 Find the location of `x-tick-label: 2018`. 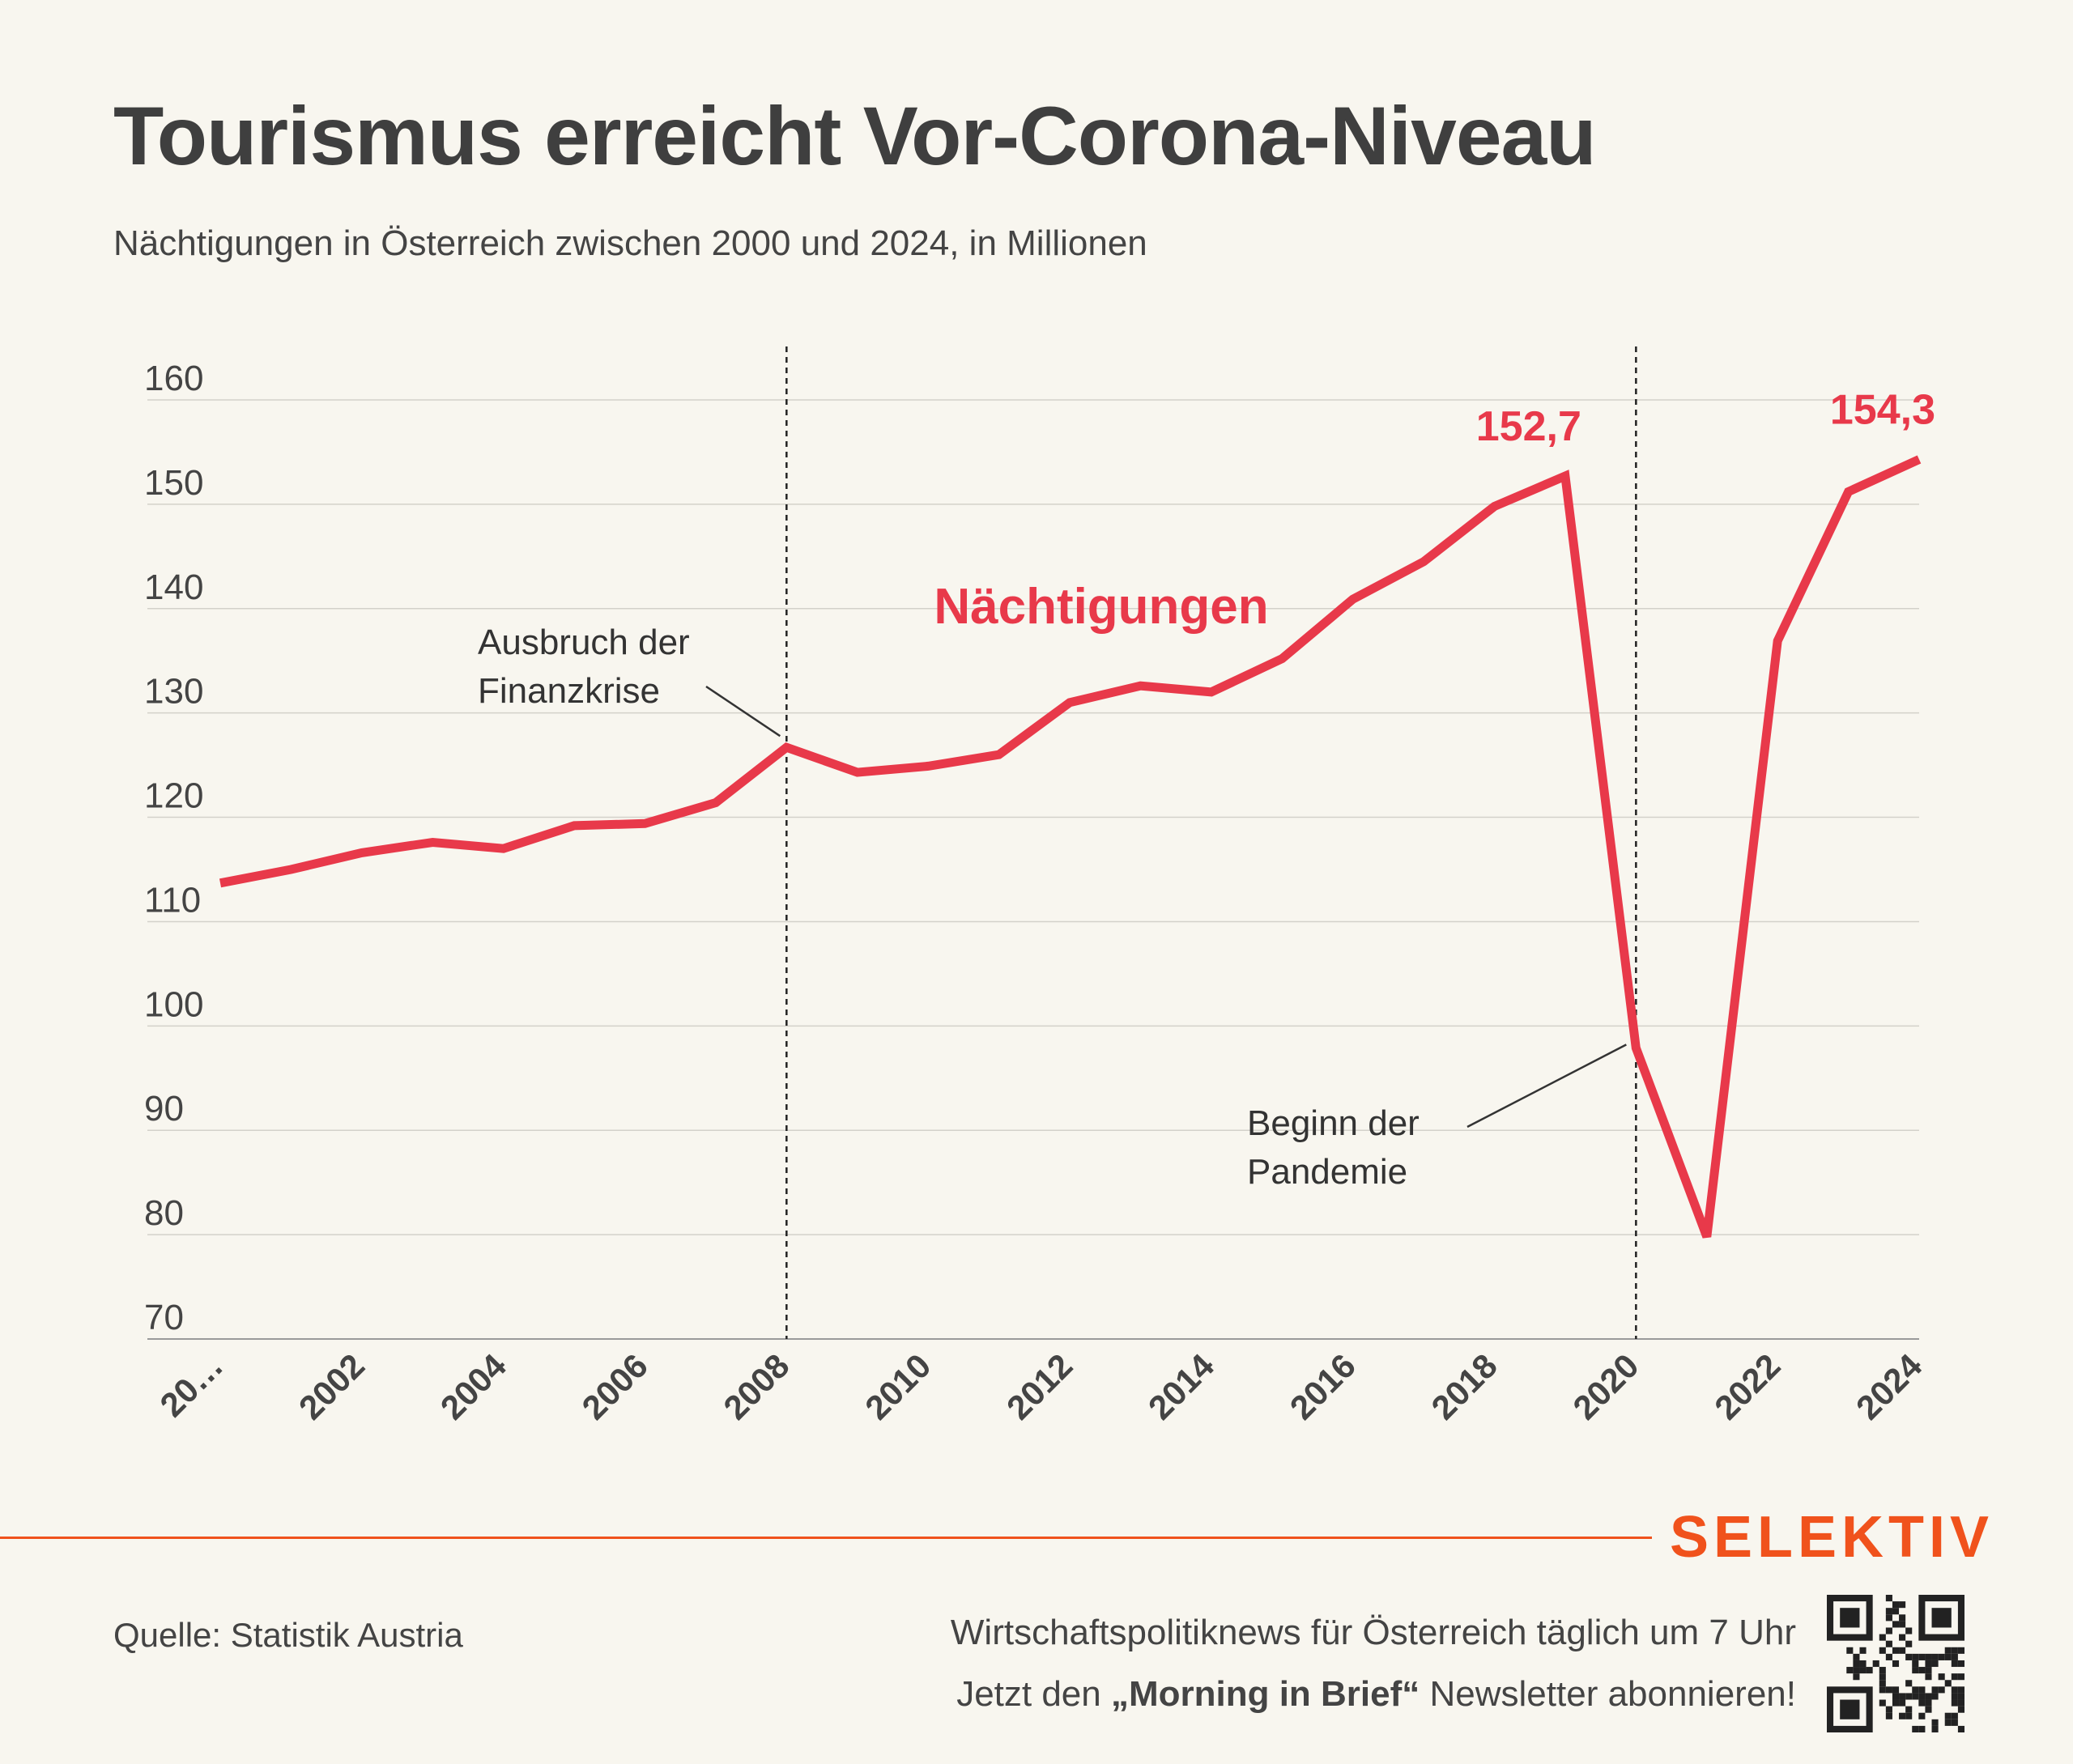

x-tick-label: 2018 is located at coordinates (1465, 1386).